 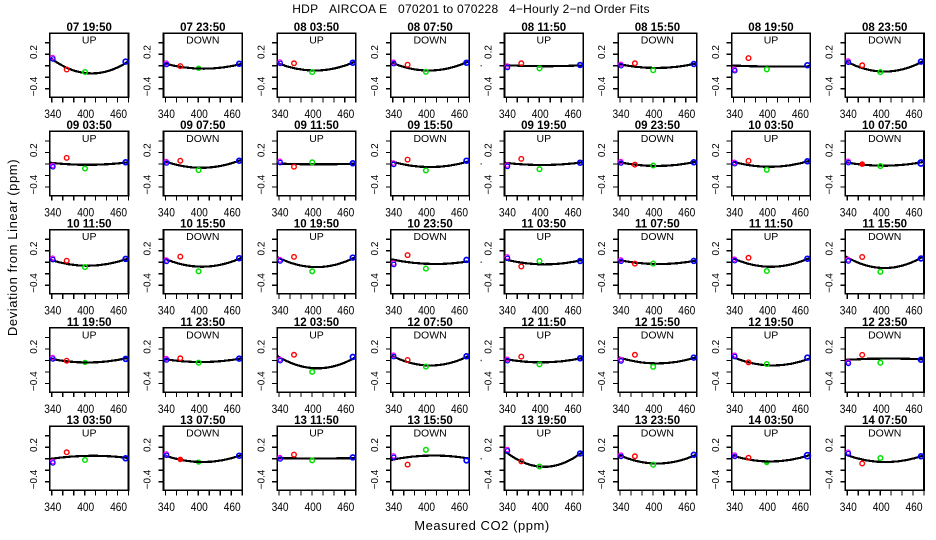 I want to click on svg-text: 13 15:50, so click(x=429, y=421).